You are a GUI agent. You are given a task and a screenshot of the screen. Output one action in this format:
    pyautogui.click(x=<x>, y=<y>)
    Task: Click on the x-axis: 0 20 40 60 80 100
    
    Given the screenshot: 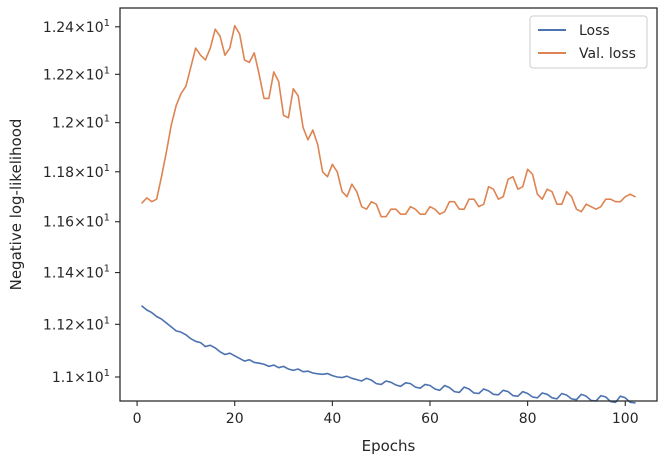 What is the action you would take?
    pyautogui.click(x=386, y=414)
    